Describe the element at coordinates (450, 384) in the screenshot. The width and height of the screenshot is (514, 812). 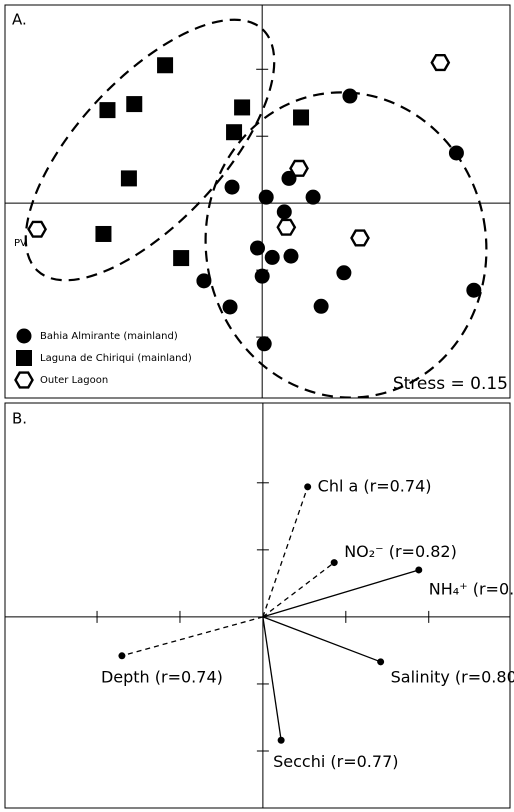
I see `stress-label: Stress = 0.15` at that location.